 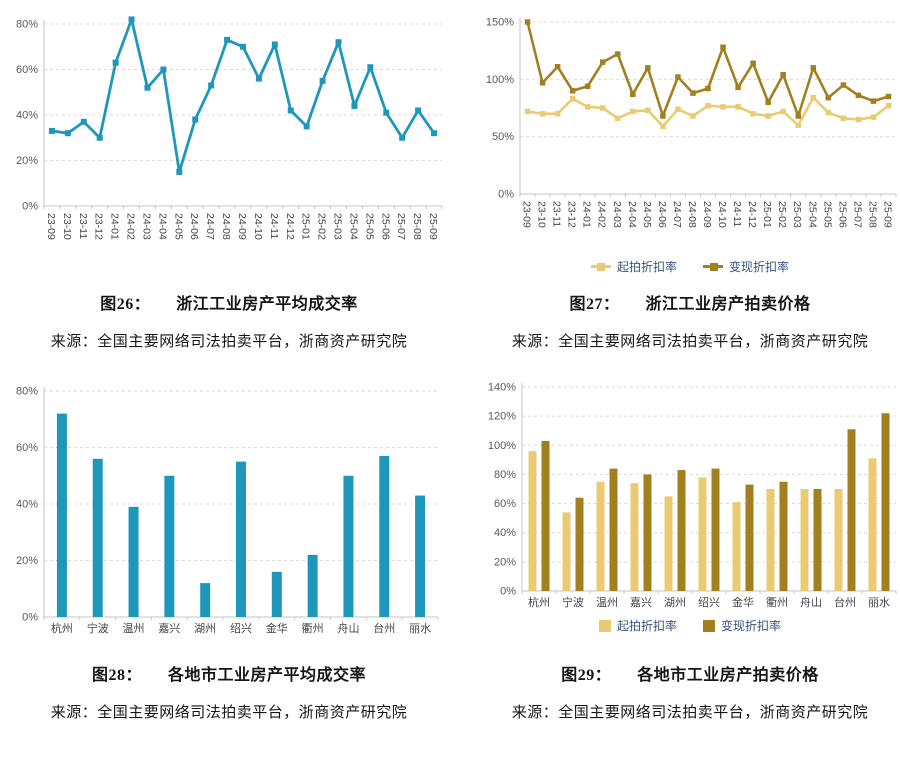 I want to click on svg-text: 嘉兴, so click(x=169, y=628).